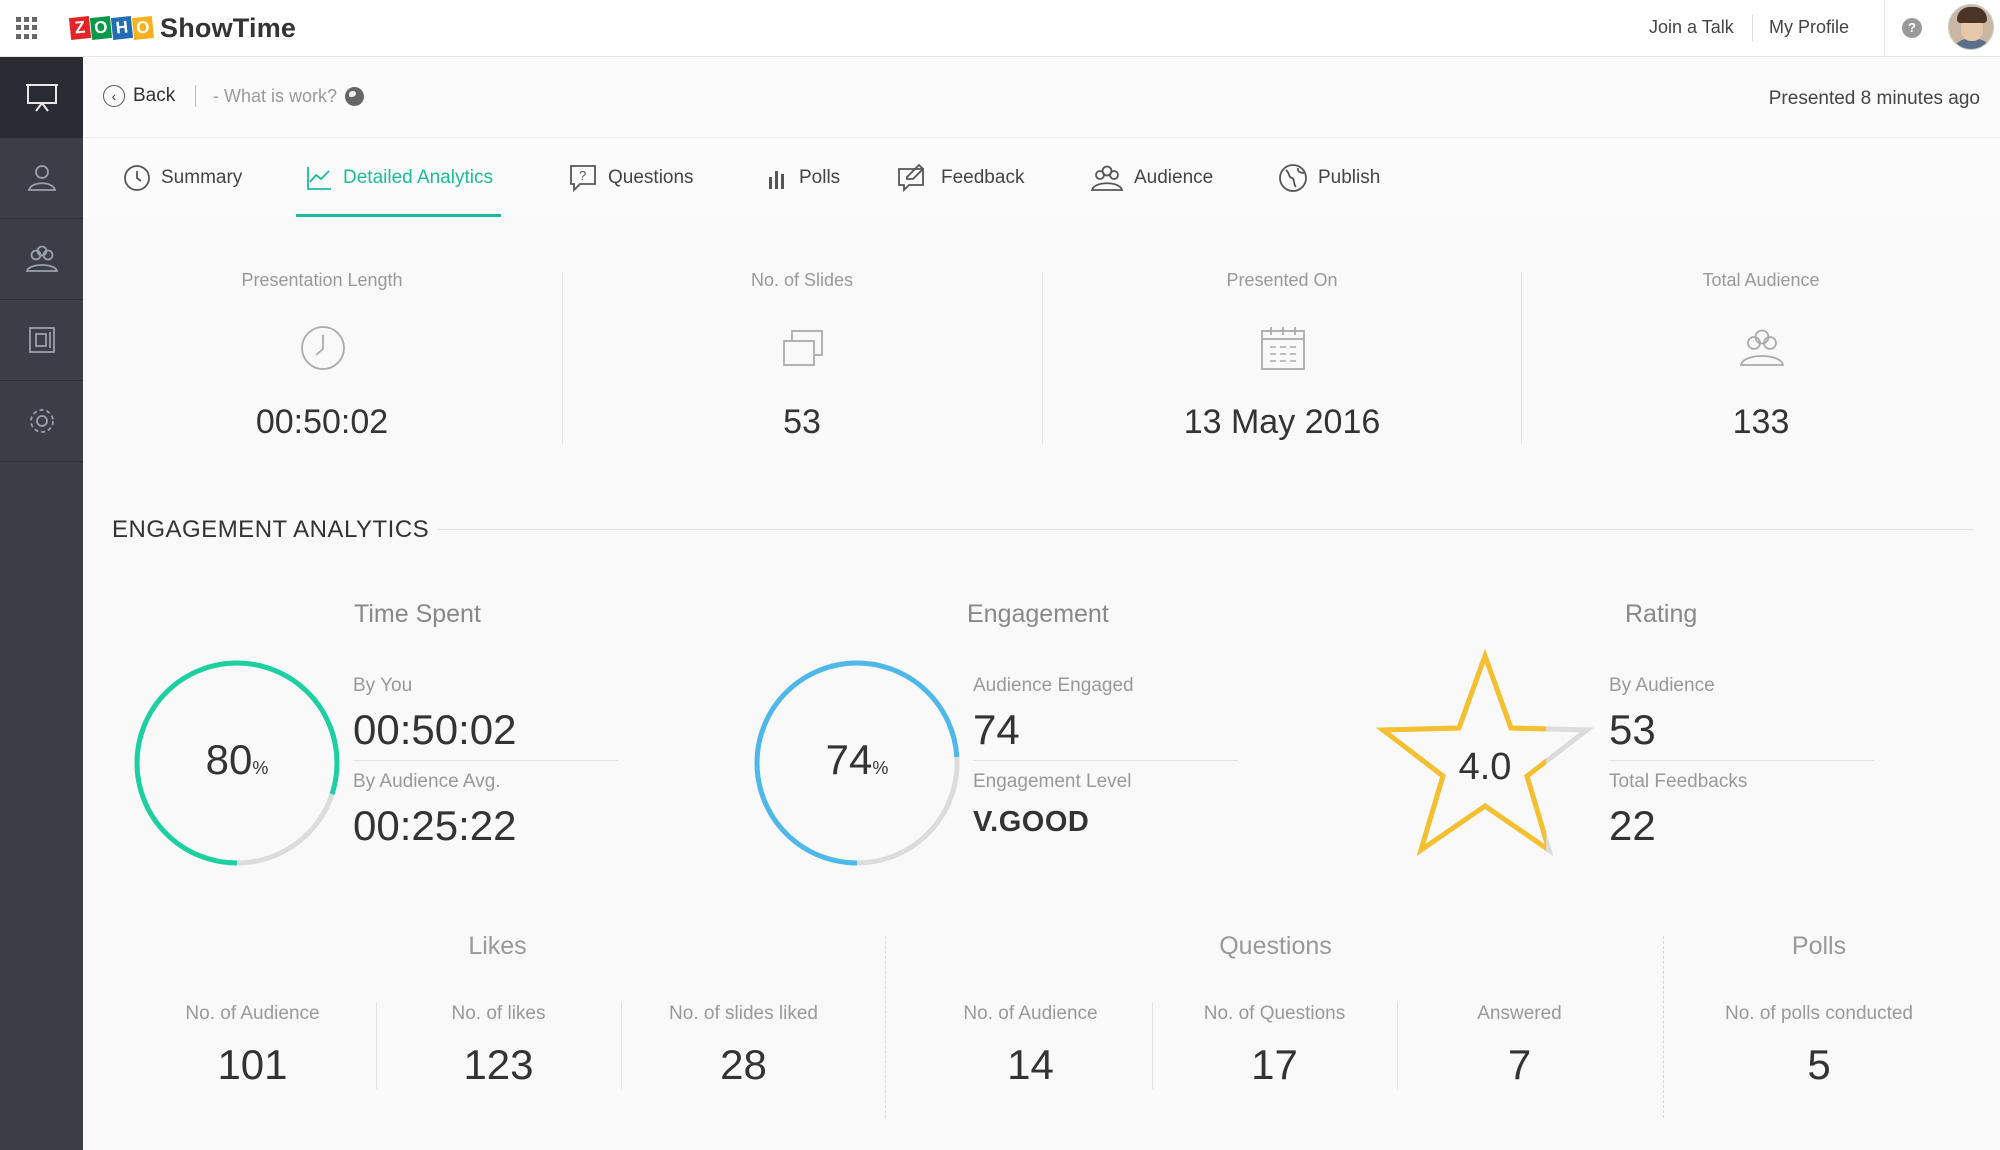  I want to click on back-button: ‹ Back, so click(139, 96).